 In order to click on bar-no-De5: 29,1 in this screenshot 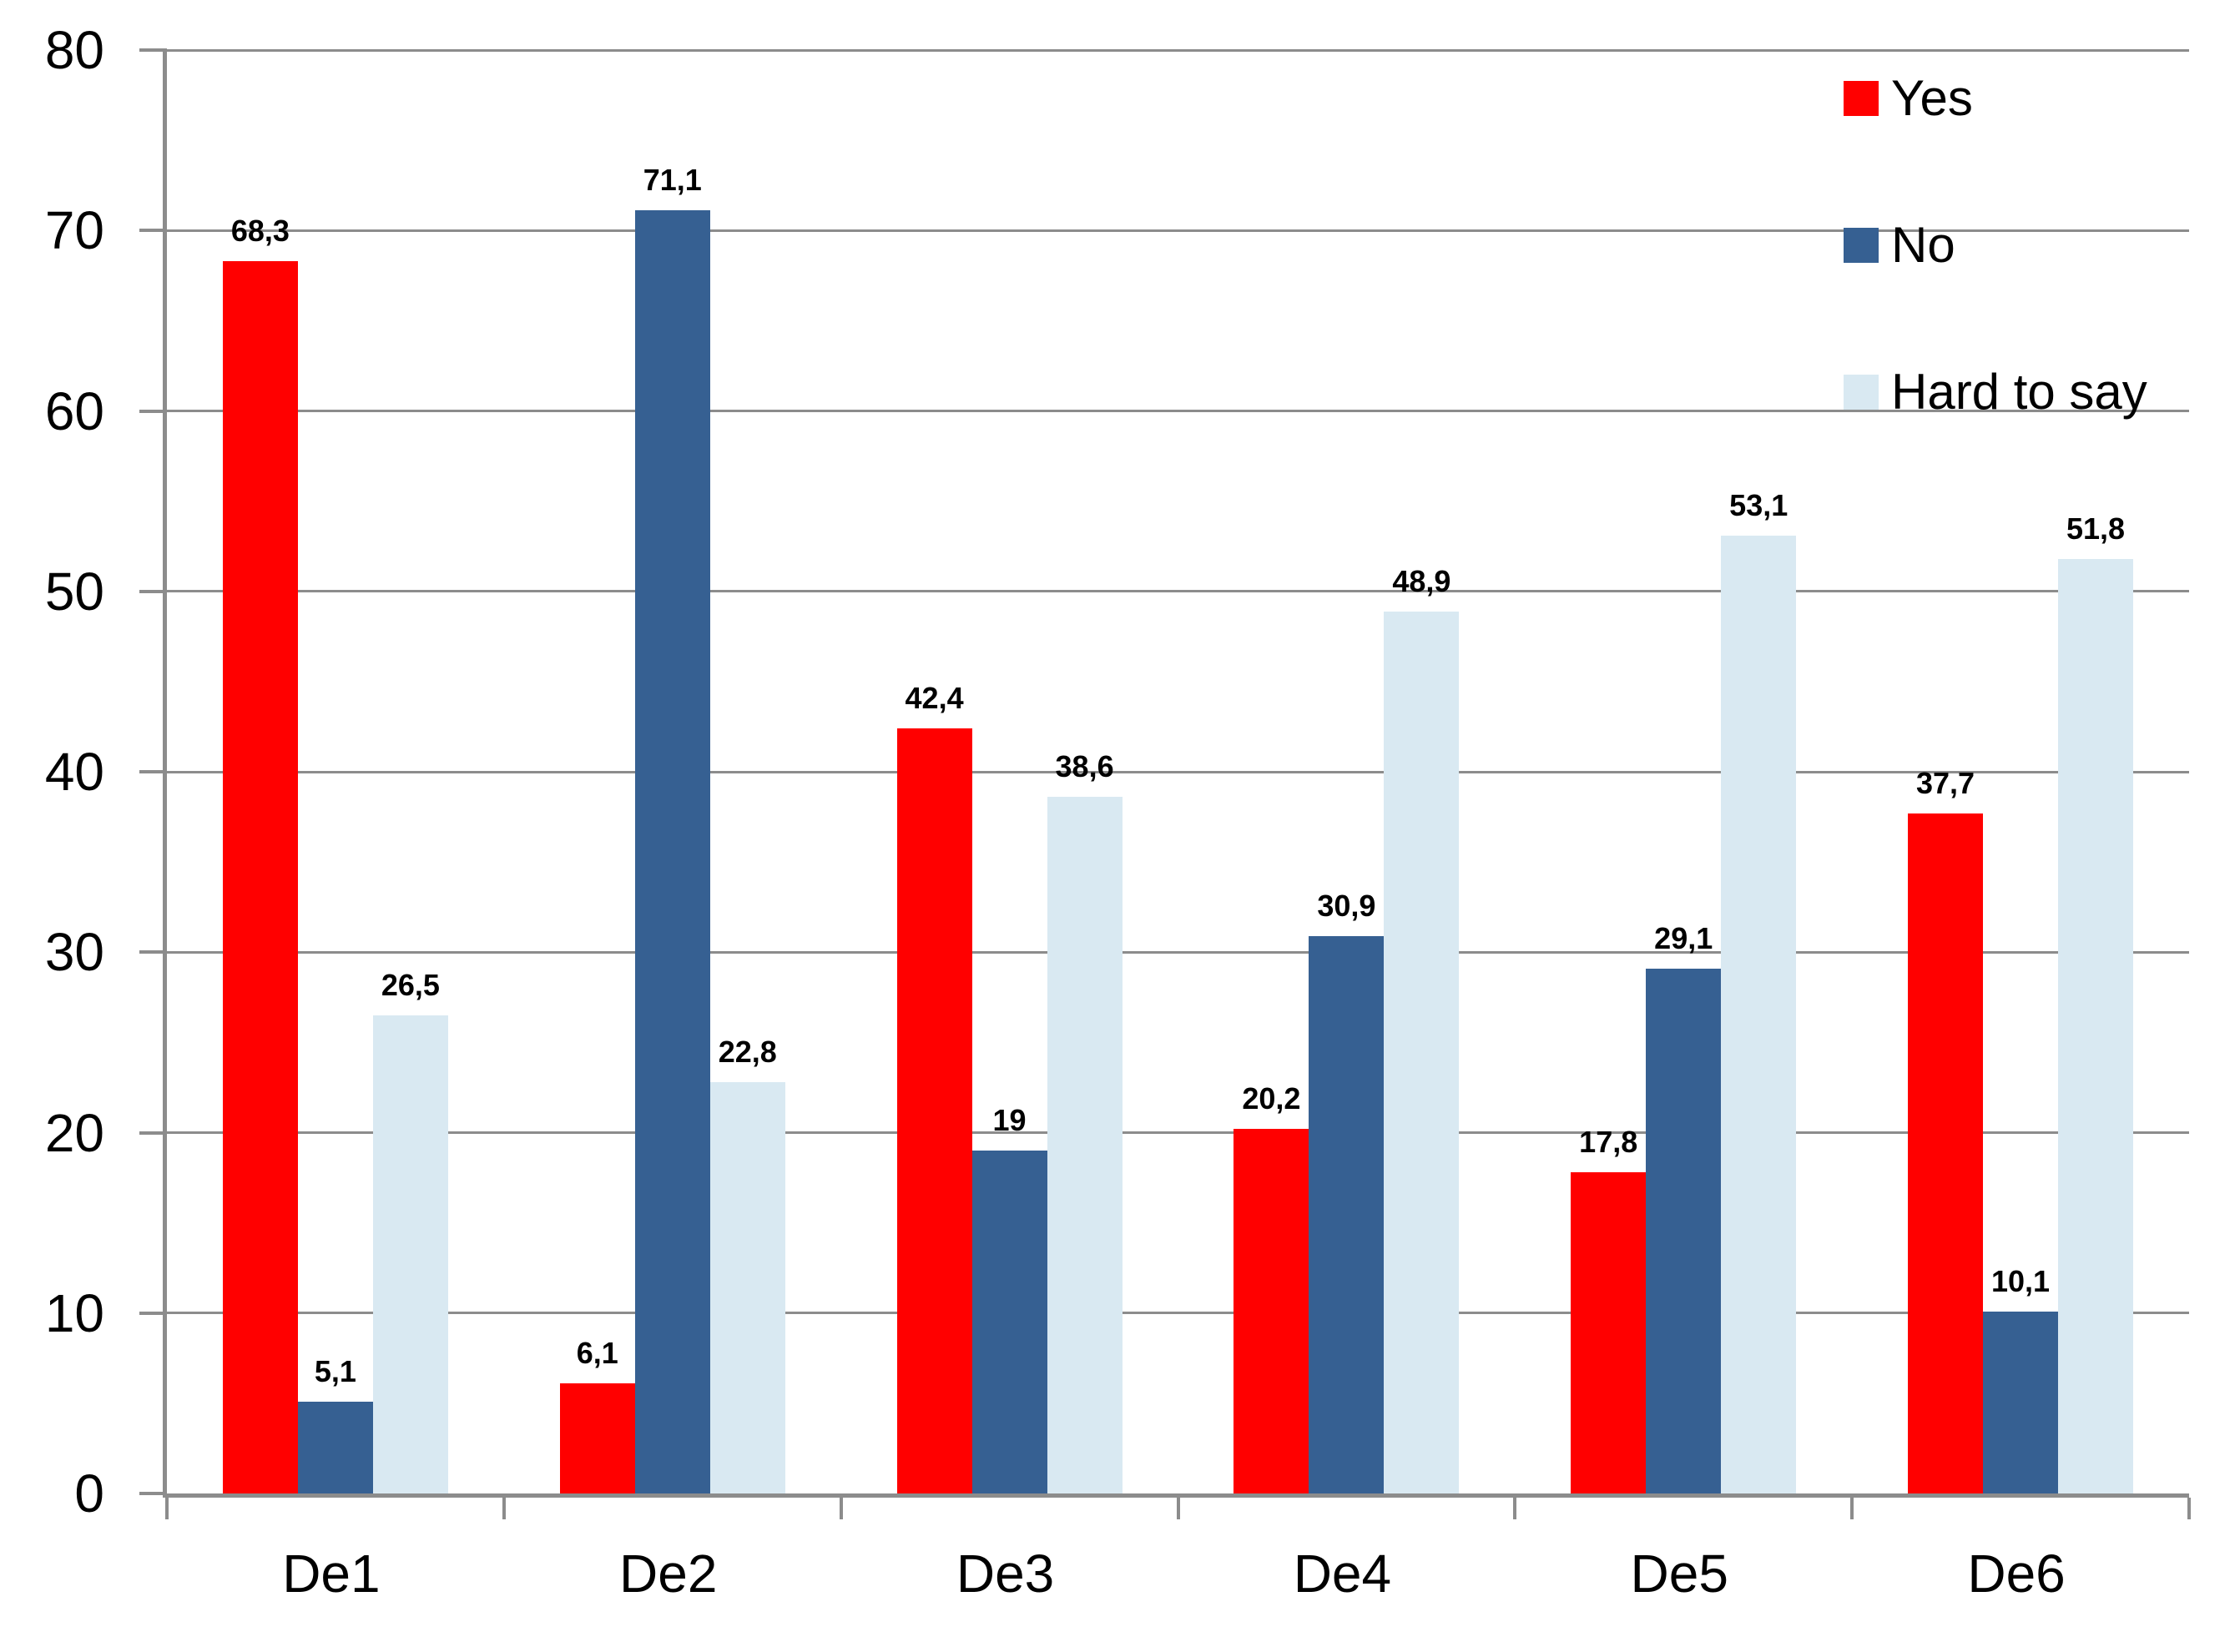, I will do `click(1684, 1207)`.